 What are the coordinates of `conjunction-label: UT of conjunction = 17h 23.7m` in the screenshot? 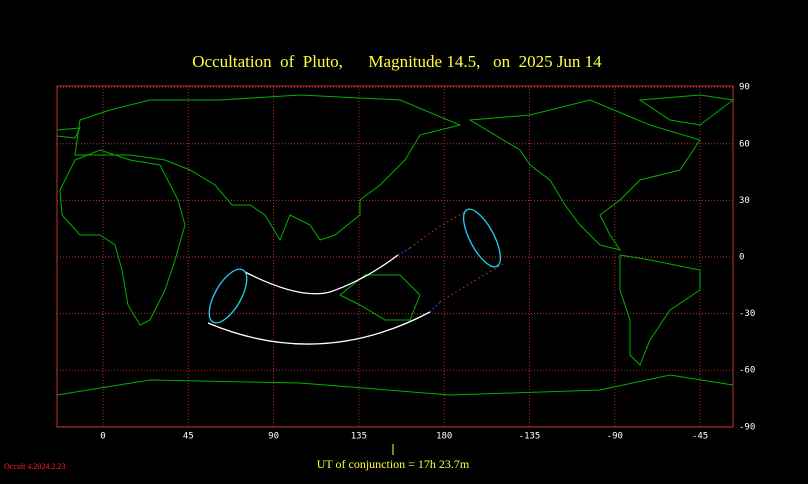 It's located at (393, 464).